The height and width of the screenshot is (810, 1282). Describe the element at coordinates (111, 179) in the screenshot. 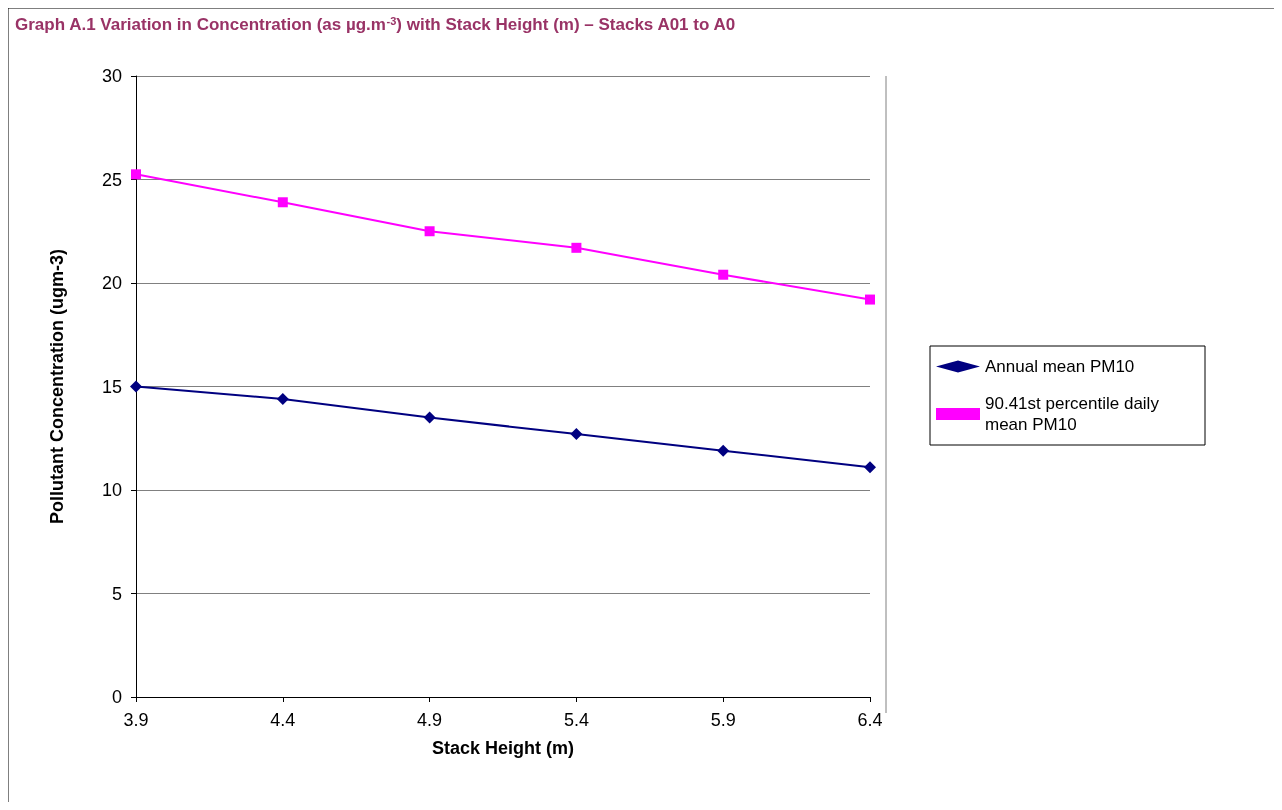

I see `y-tick-label: 25` at that location.